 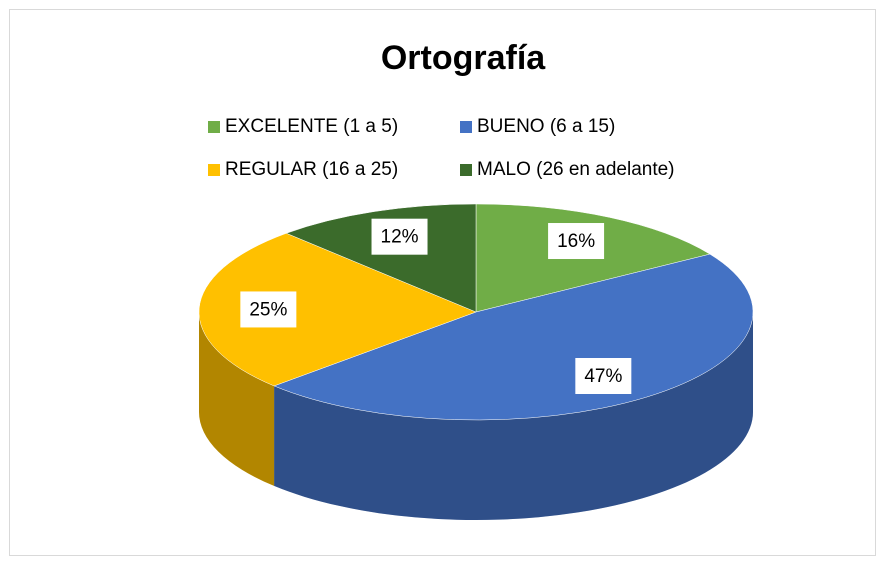 I want to click on slice-side, so click(x=237, y=399).